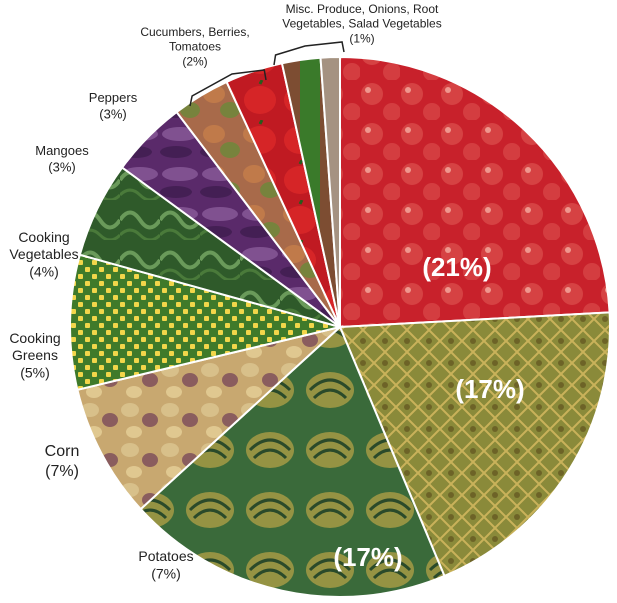 The image size is (617, 603). I want to click on label-line: Misc. Produce, Onions, Root, so click(362, 9).